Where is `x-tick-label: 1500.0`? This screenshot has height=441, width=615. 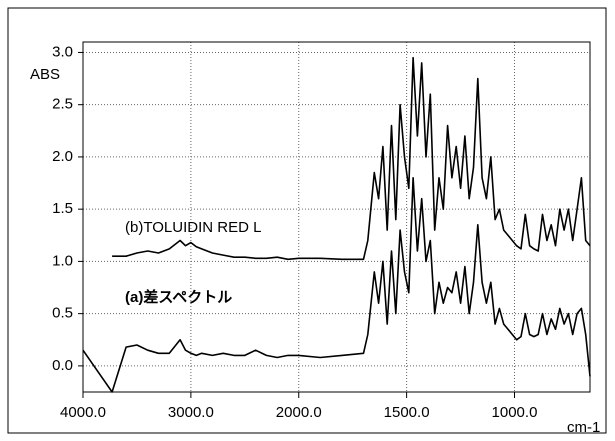
x-tick-label: 1500.0 is located at coordinates (407, 412).